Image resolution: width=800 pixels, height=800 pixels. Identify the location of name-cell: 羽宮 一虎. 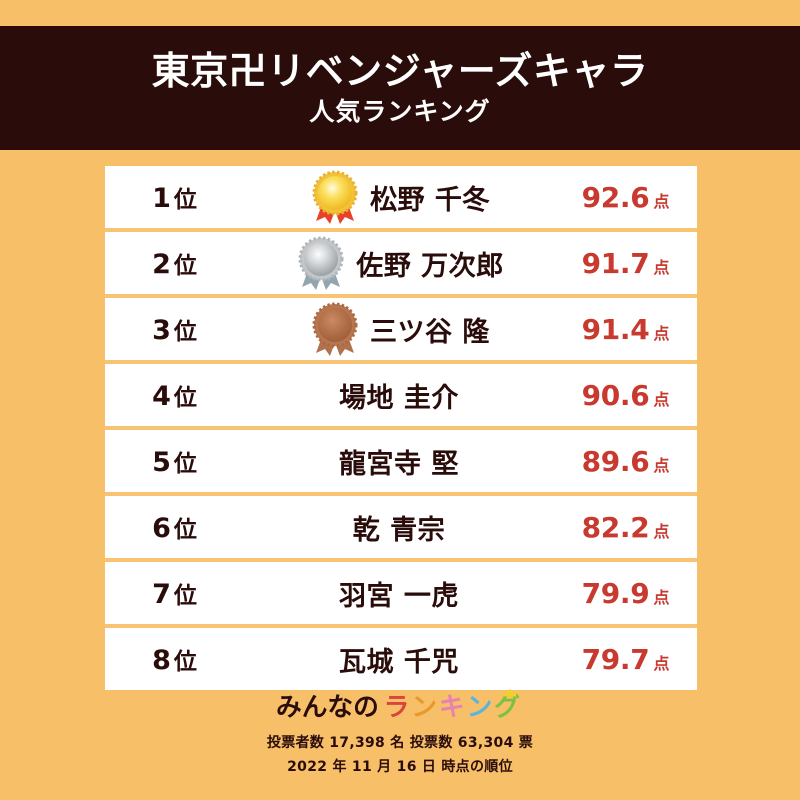
(399, 592).